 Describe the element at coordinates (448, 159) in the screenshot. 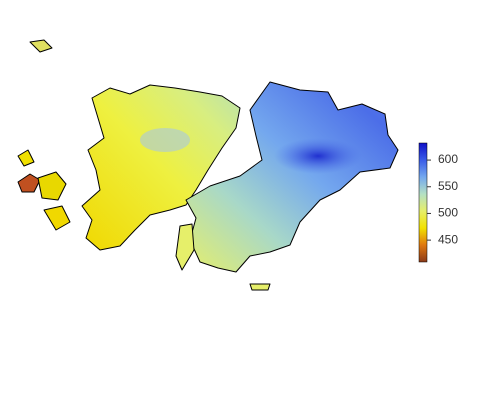

I see `tick-label: 600` at that location.